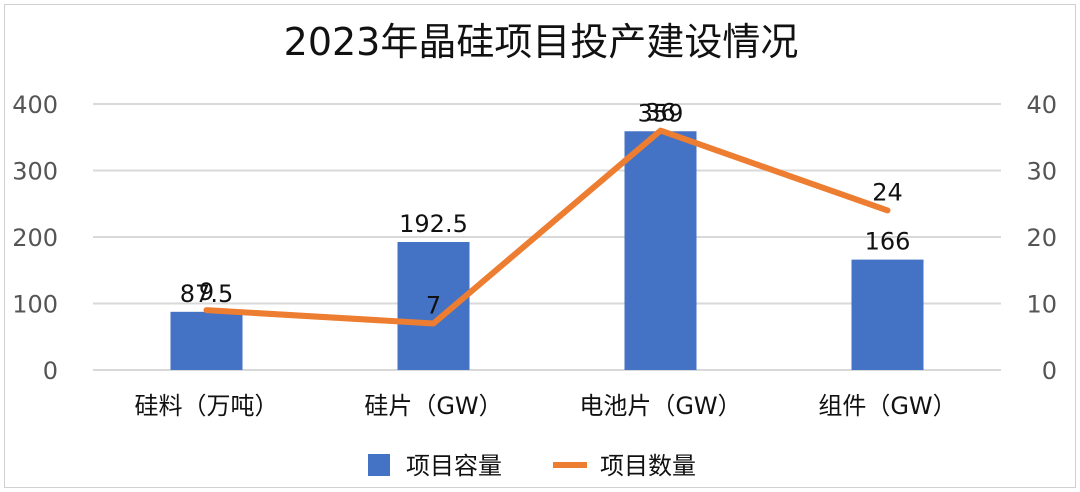 This screenshot has height=492, width=1080. I want to click on legend-label-bar: 项目容量, so click(454, 466).